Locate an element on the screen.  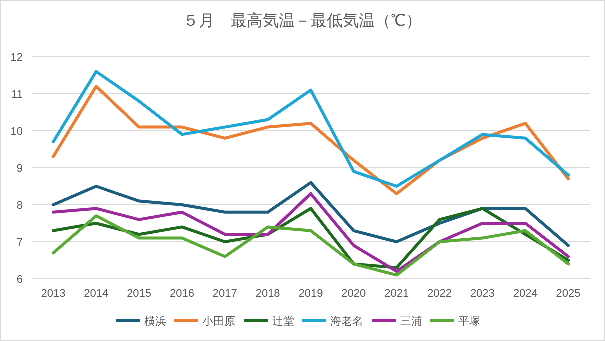
y-tick-label: 11 is located at coordinates (17, 95).